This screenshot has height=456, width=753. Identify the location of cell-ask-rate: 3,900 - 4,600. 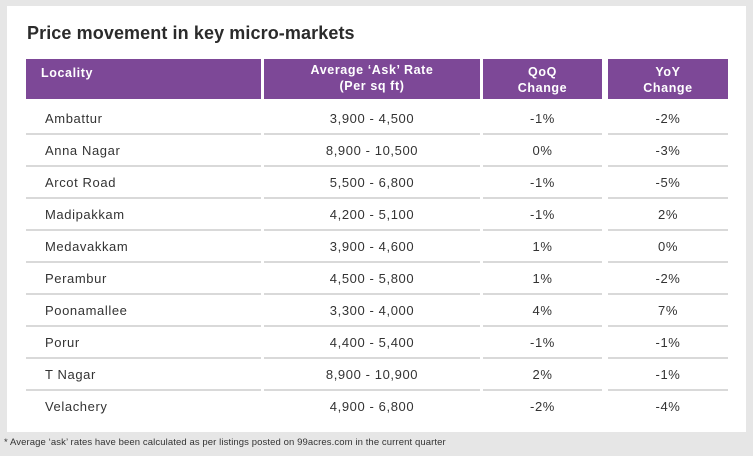
(372, 247).